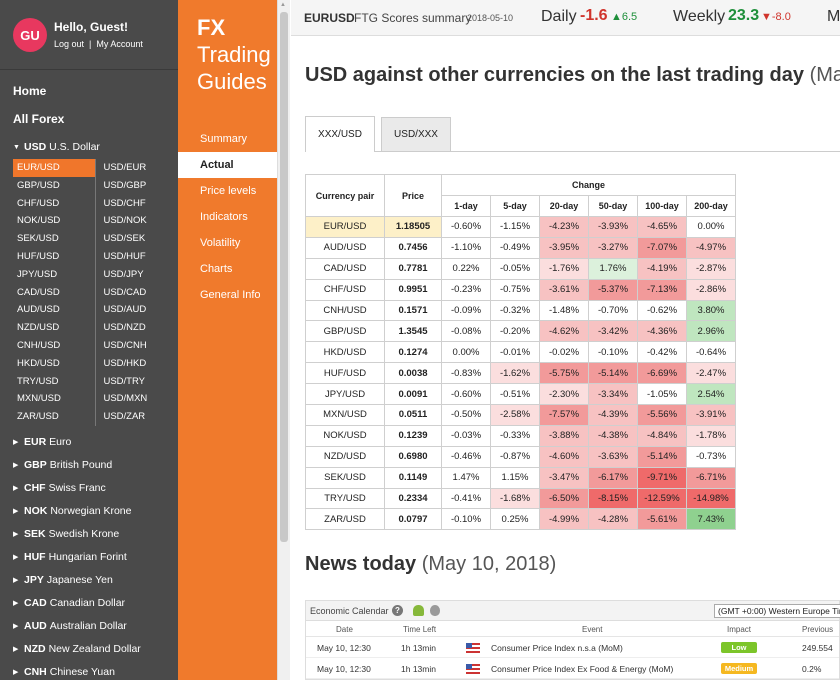  Describe the element at coordinates (125, 292) in the screenshot. I see `pair-link: USD/CAD` at that location.